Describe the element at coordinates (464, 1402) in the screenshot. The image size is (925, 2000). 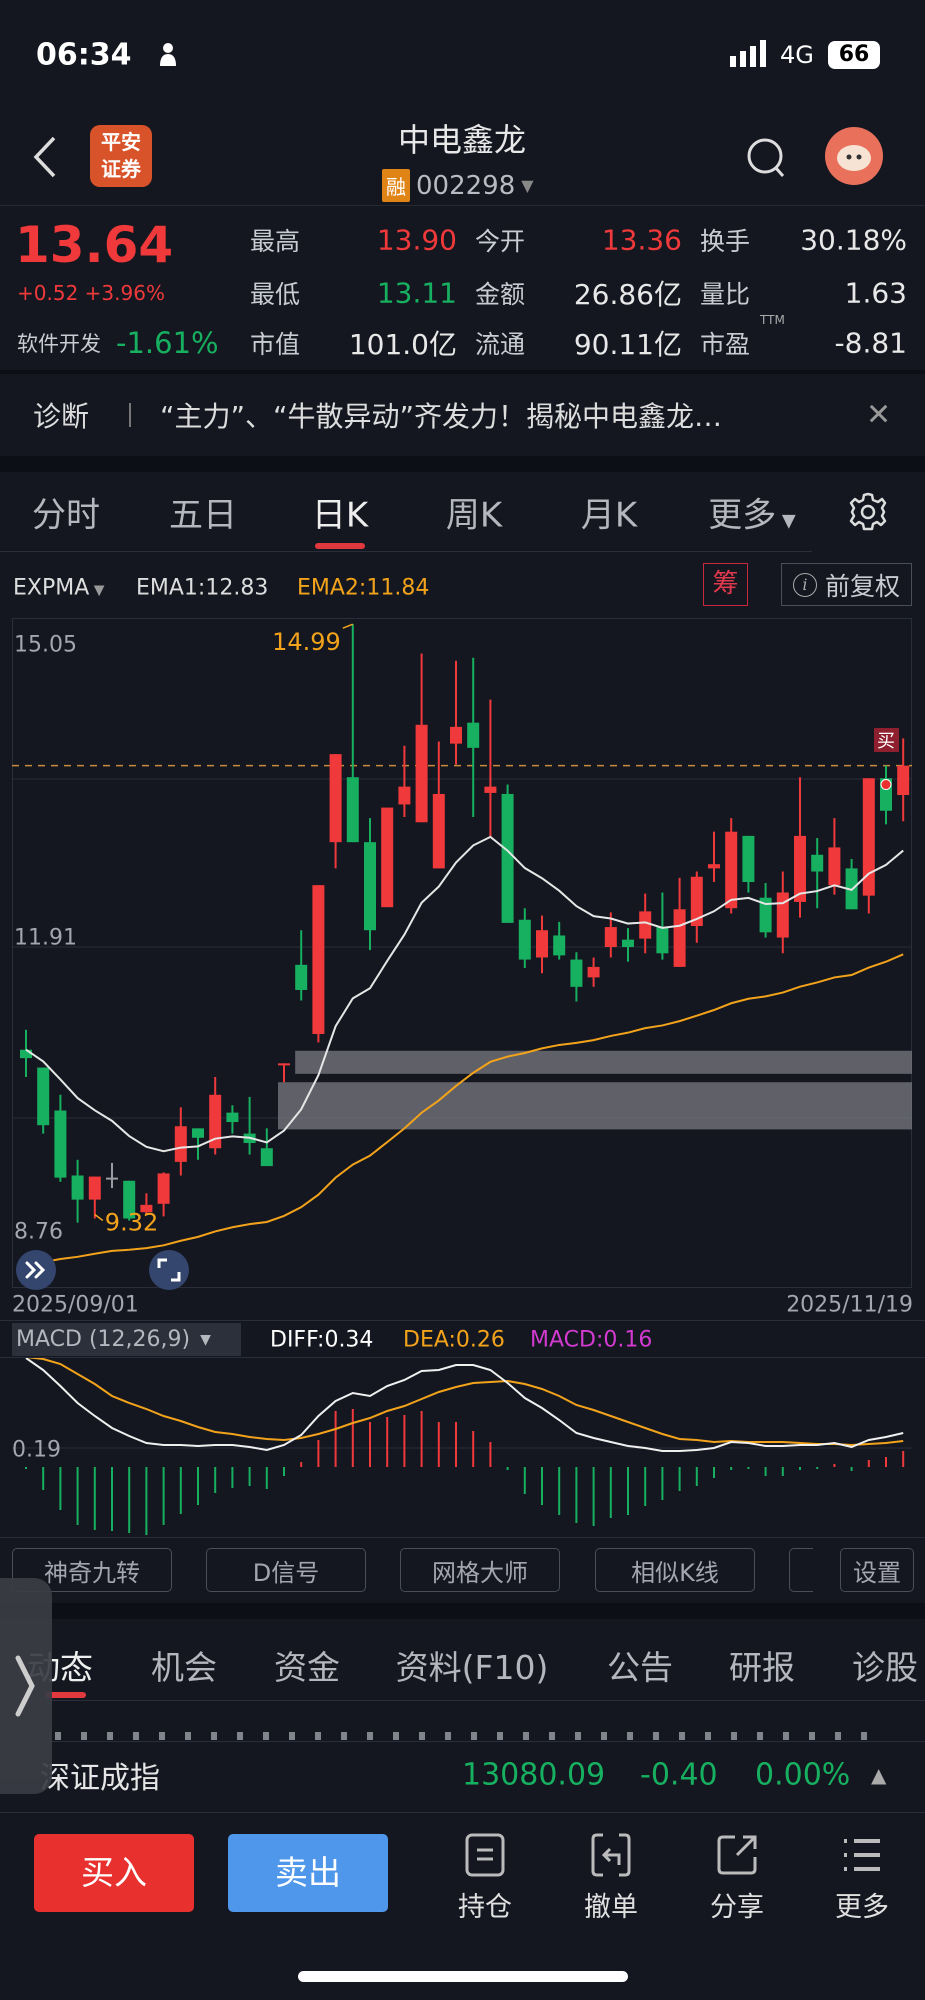
I see `dea-line` at that location.